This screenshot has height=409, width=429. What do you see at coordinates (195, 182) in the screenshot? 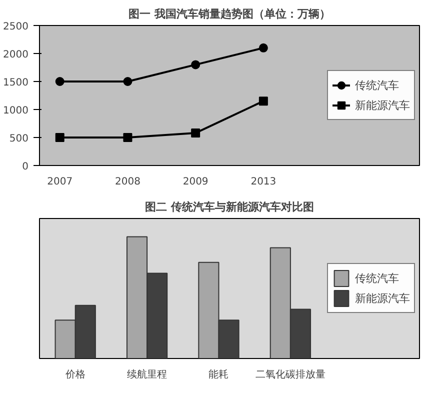
I see `x-tick-label: 2009` at bounding box center [195, 182].